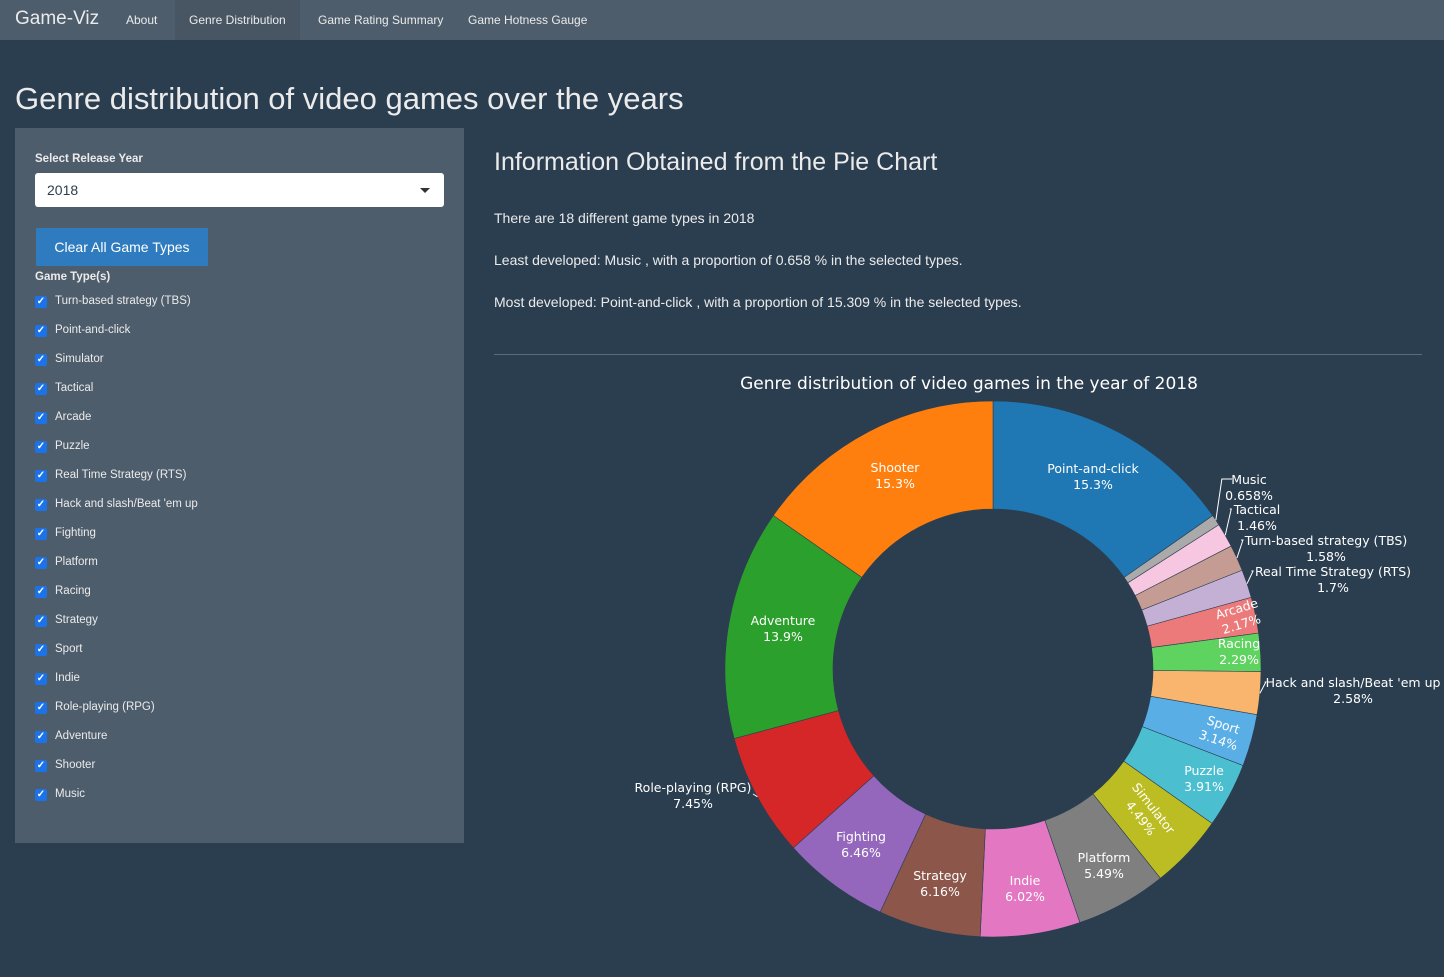 The image size is (1444, 977). Describe the element at coordinates (381, 20) in the screenshot. I see `nav-tab-game-rating-summary: Game Rating Summary` at that location.